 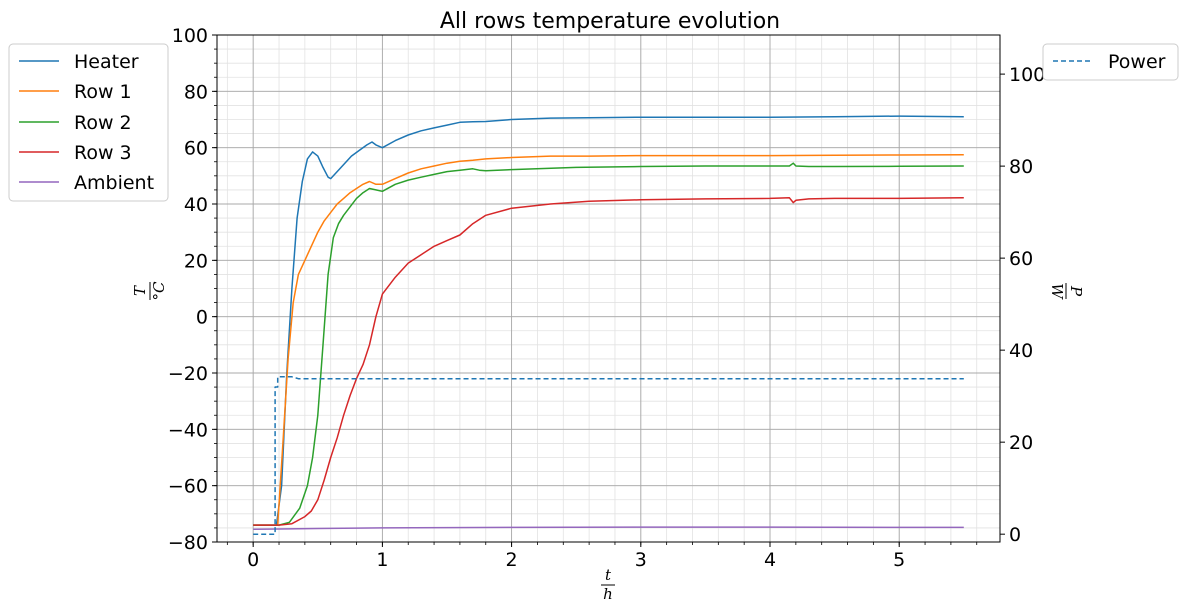 What do you see at coordinates (382, 560) in the screenshot?
I see `x-tick-label: 1` at bounding box center [382, 560].